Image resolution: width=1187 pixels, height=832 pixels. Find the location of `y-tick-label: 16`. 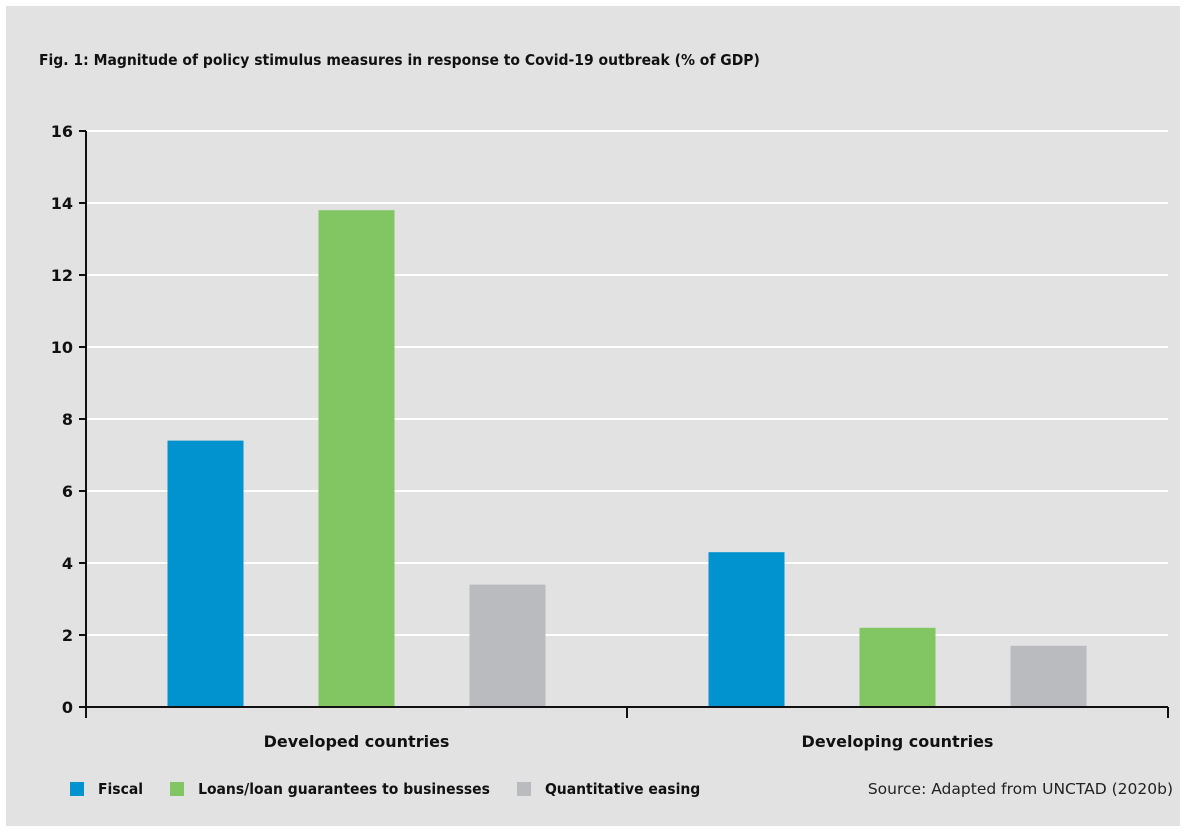

y-tick-label: 16 is located at coordinates (62, 131).